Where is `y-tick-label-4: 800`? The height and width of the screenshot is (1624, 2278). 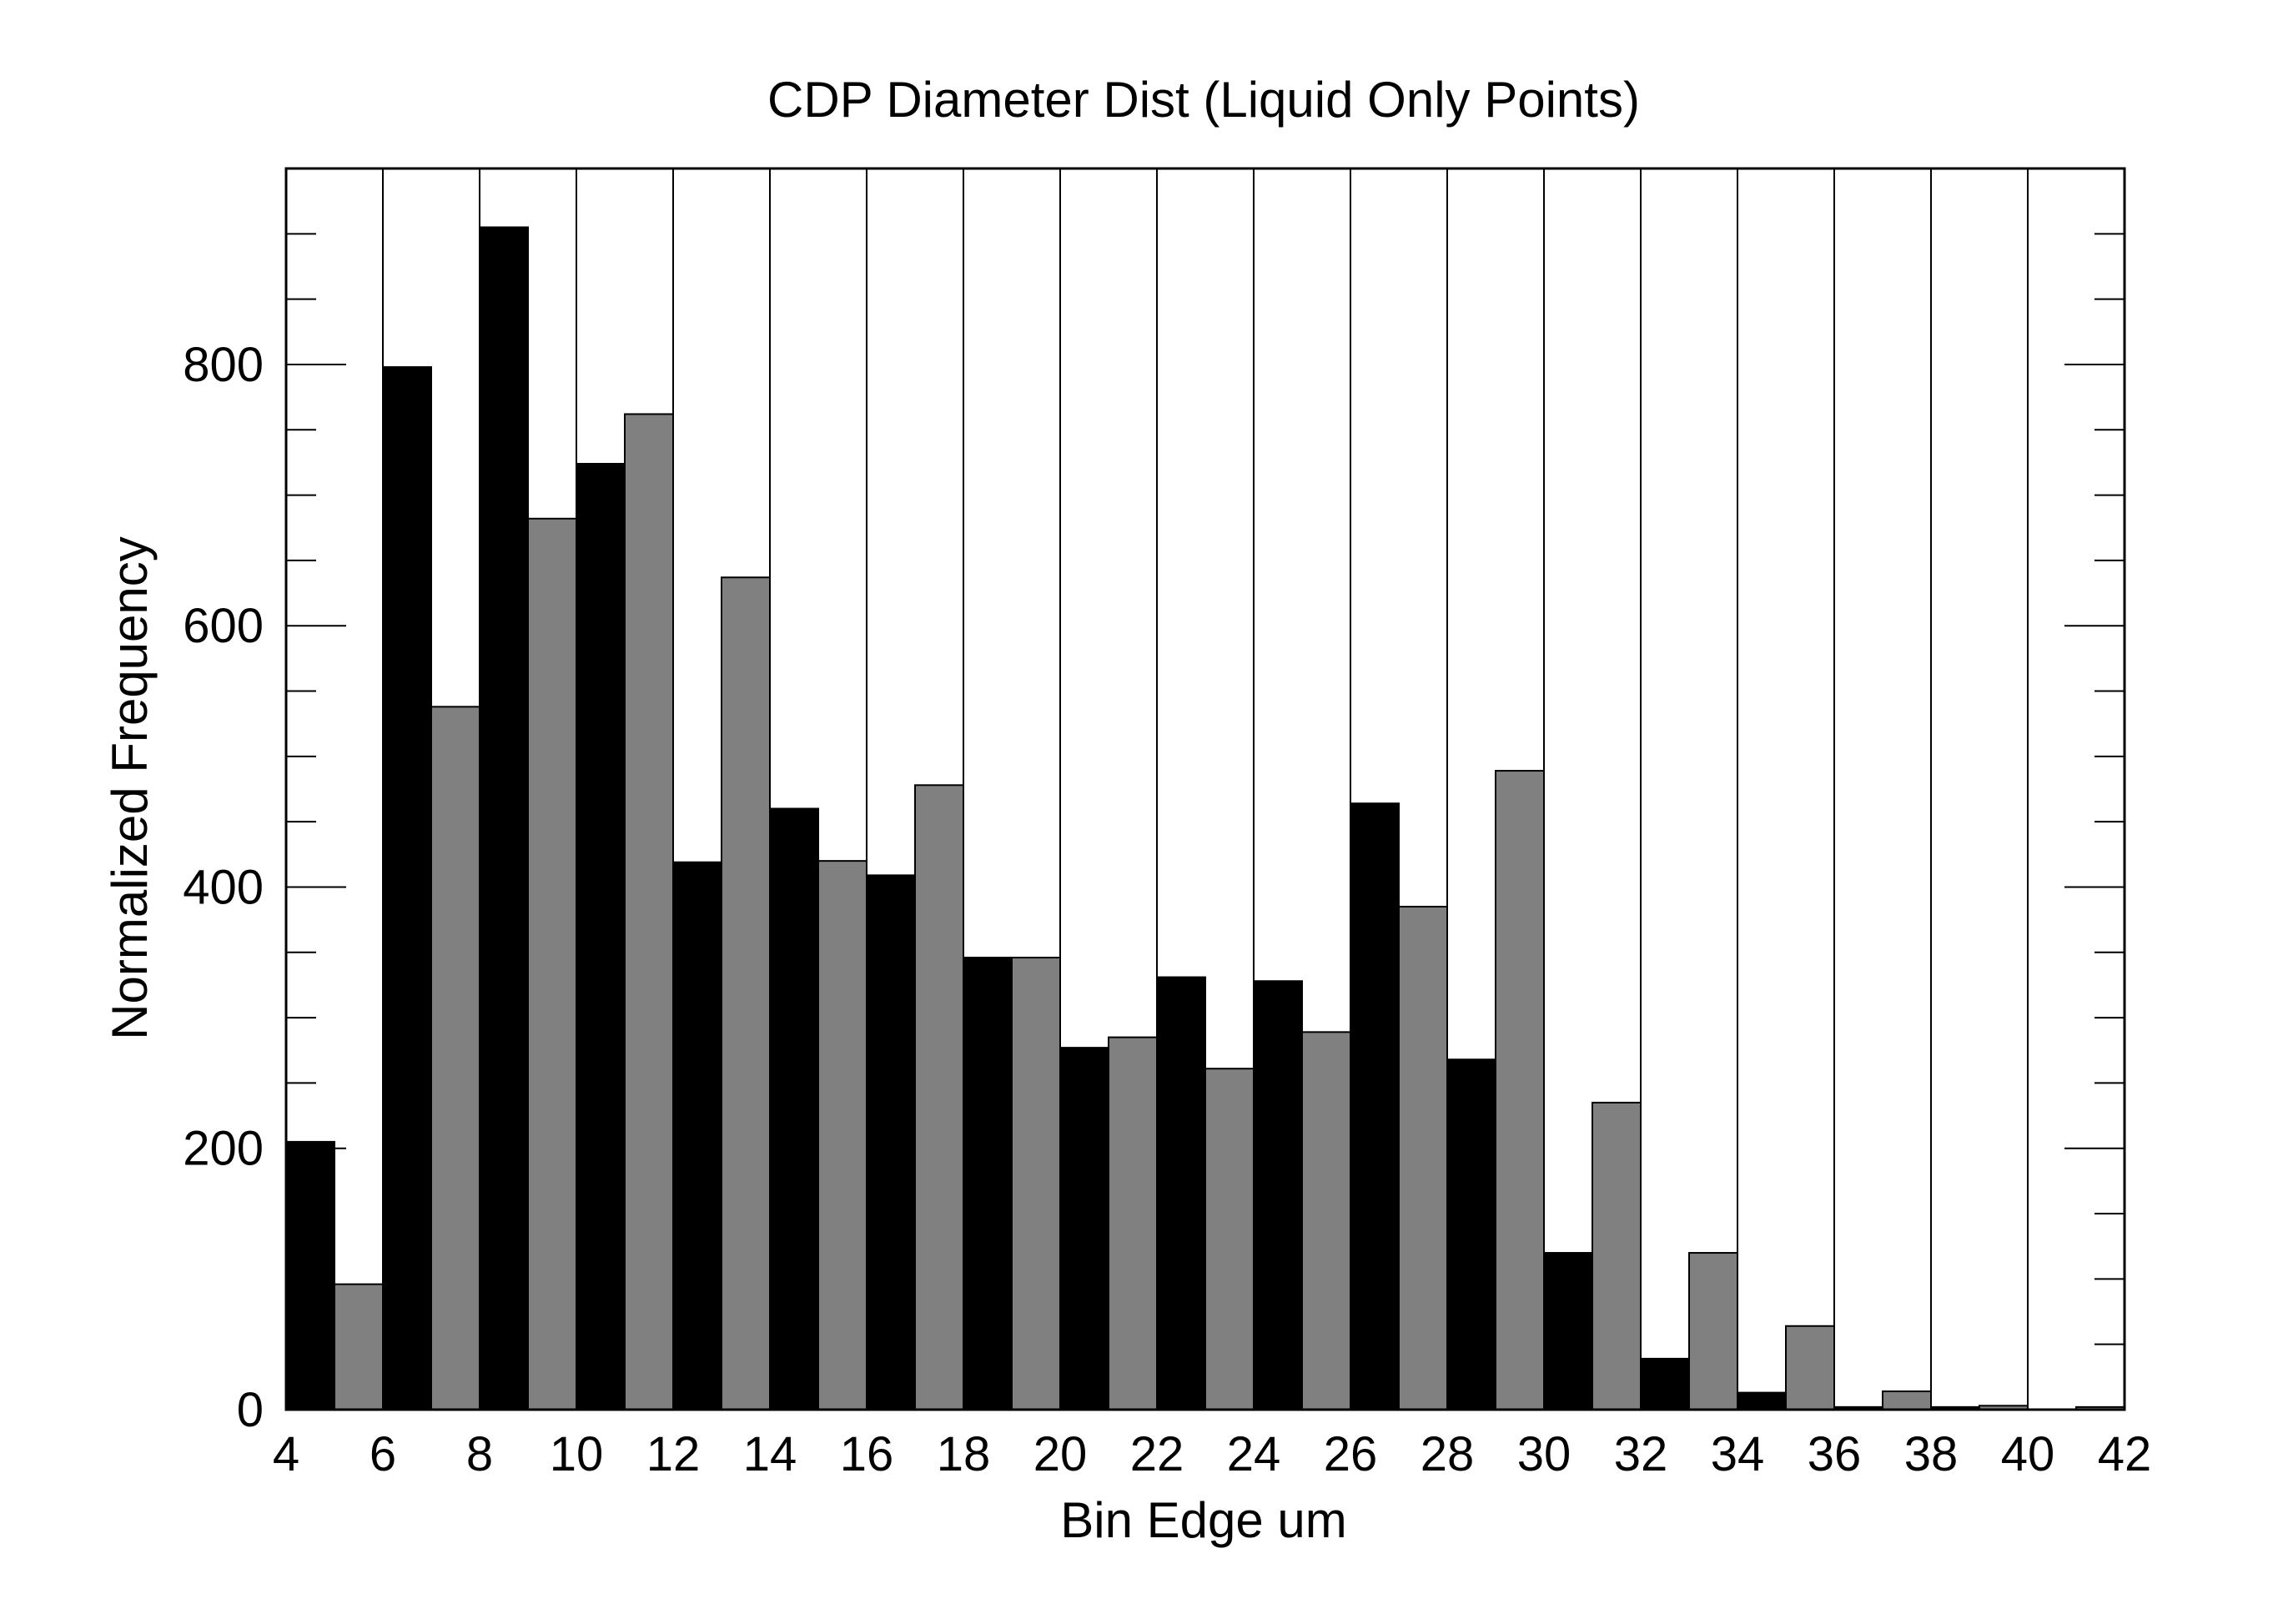
y-tick-label-4: 800 is located at coordinates (223, 365).